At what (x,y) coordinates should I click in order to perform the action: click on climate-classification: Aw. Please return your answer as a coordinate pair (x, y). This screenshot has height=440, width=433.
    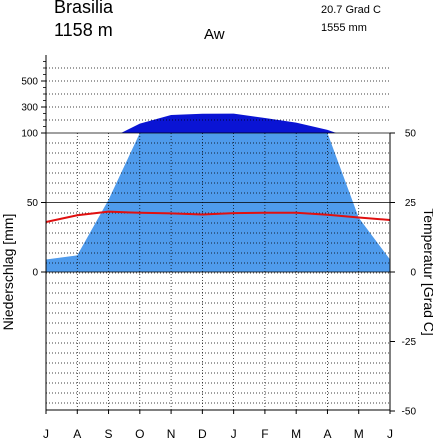
    Looking at the image, I should click on (214, 34).